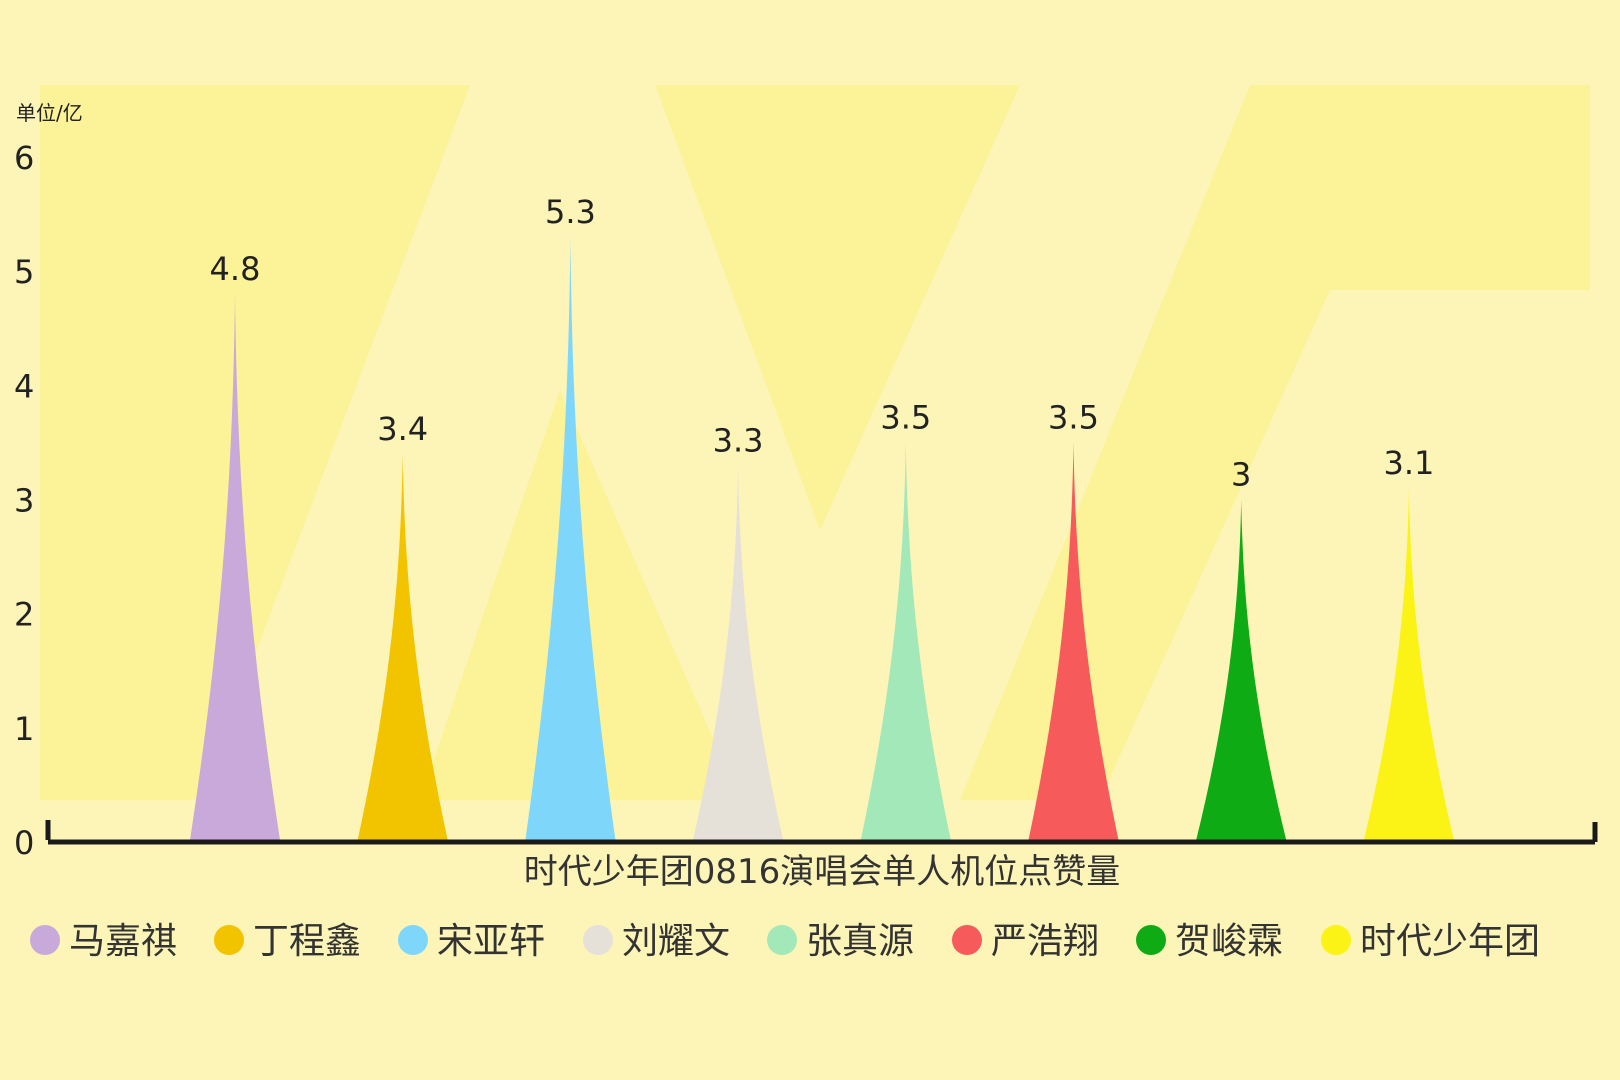 The width and height of the screenshot is (1620, 1080). I want to click on y-tick-label: 3, so click(24, 501).